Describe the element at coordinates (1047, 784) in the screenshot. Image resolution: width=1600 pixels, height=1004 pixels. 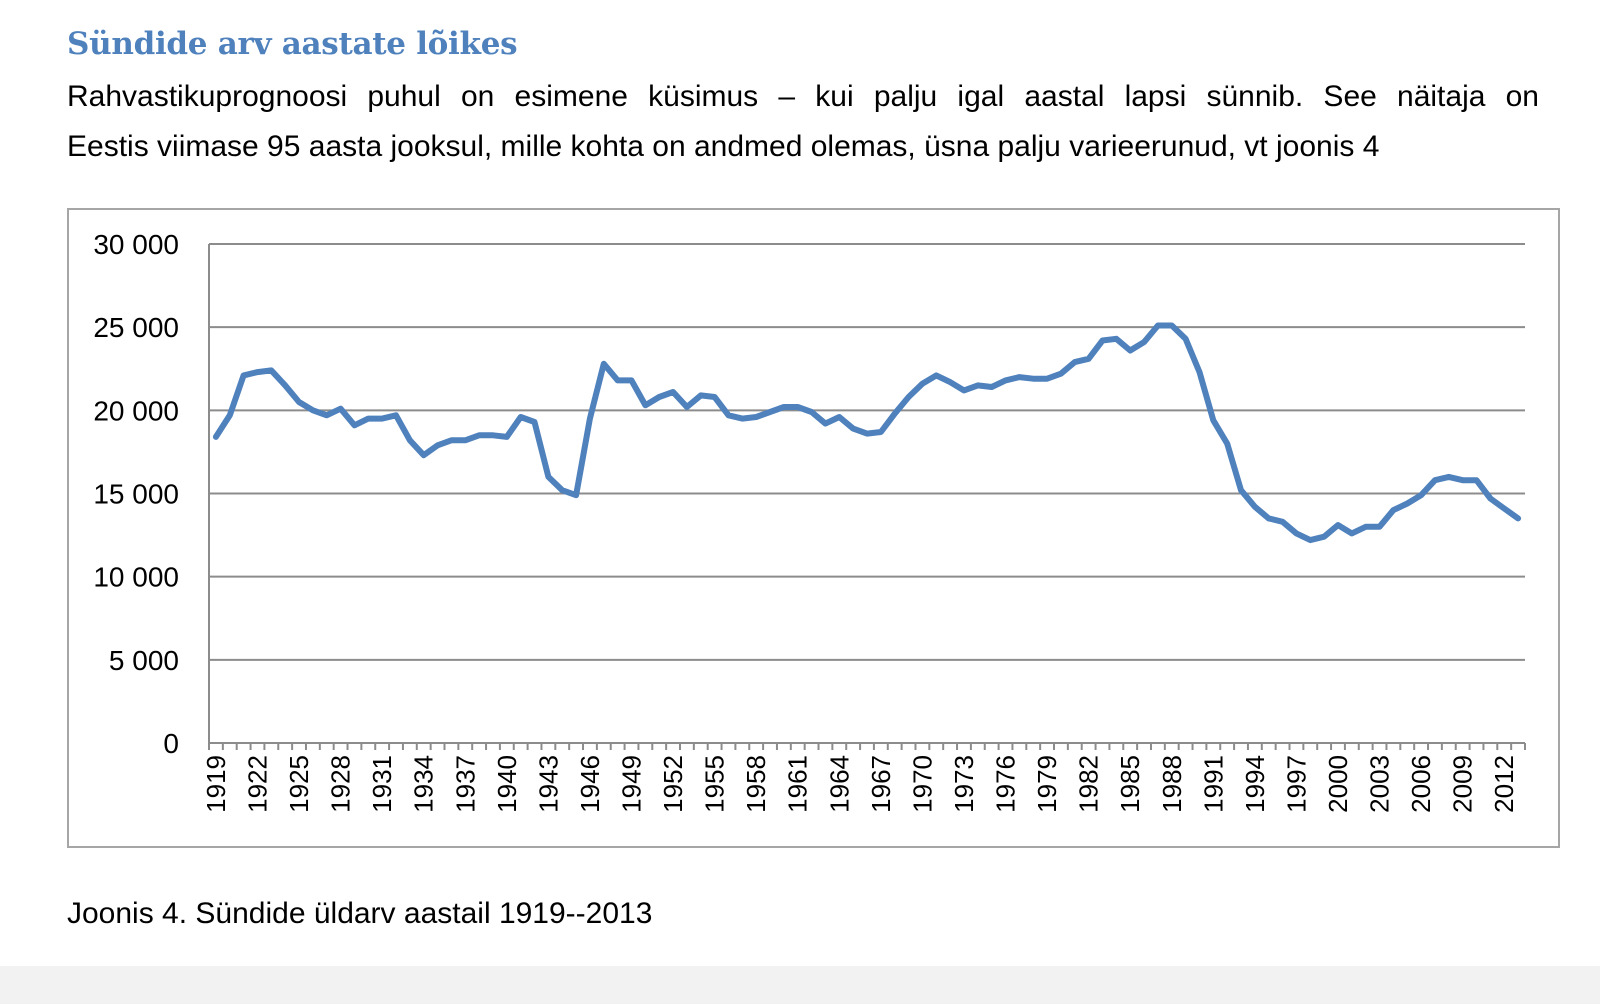
I see `x-tick-label: 1979` at that location.